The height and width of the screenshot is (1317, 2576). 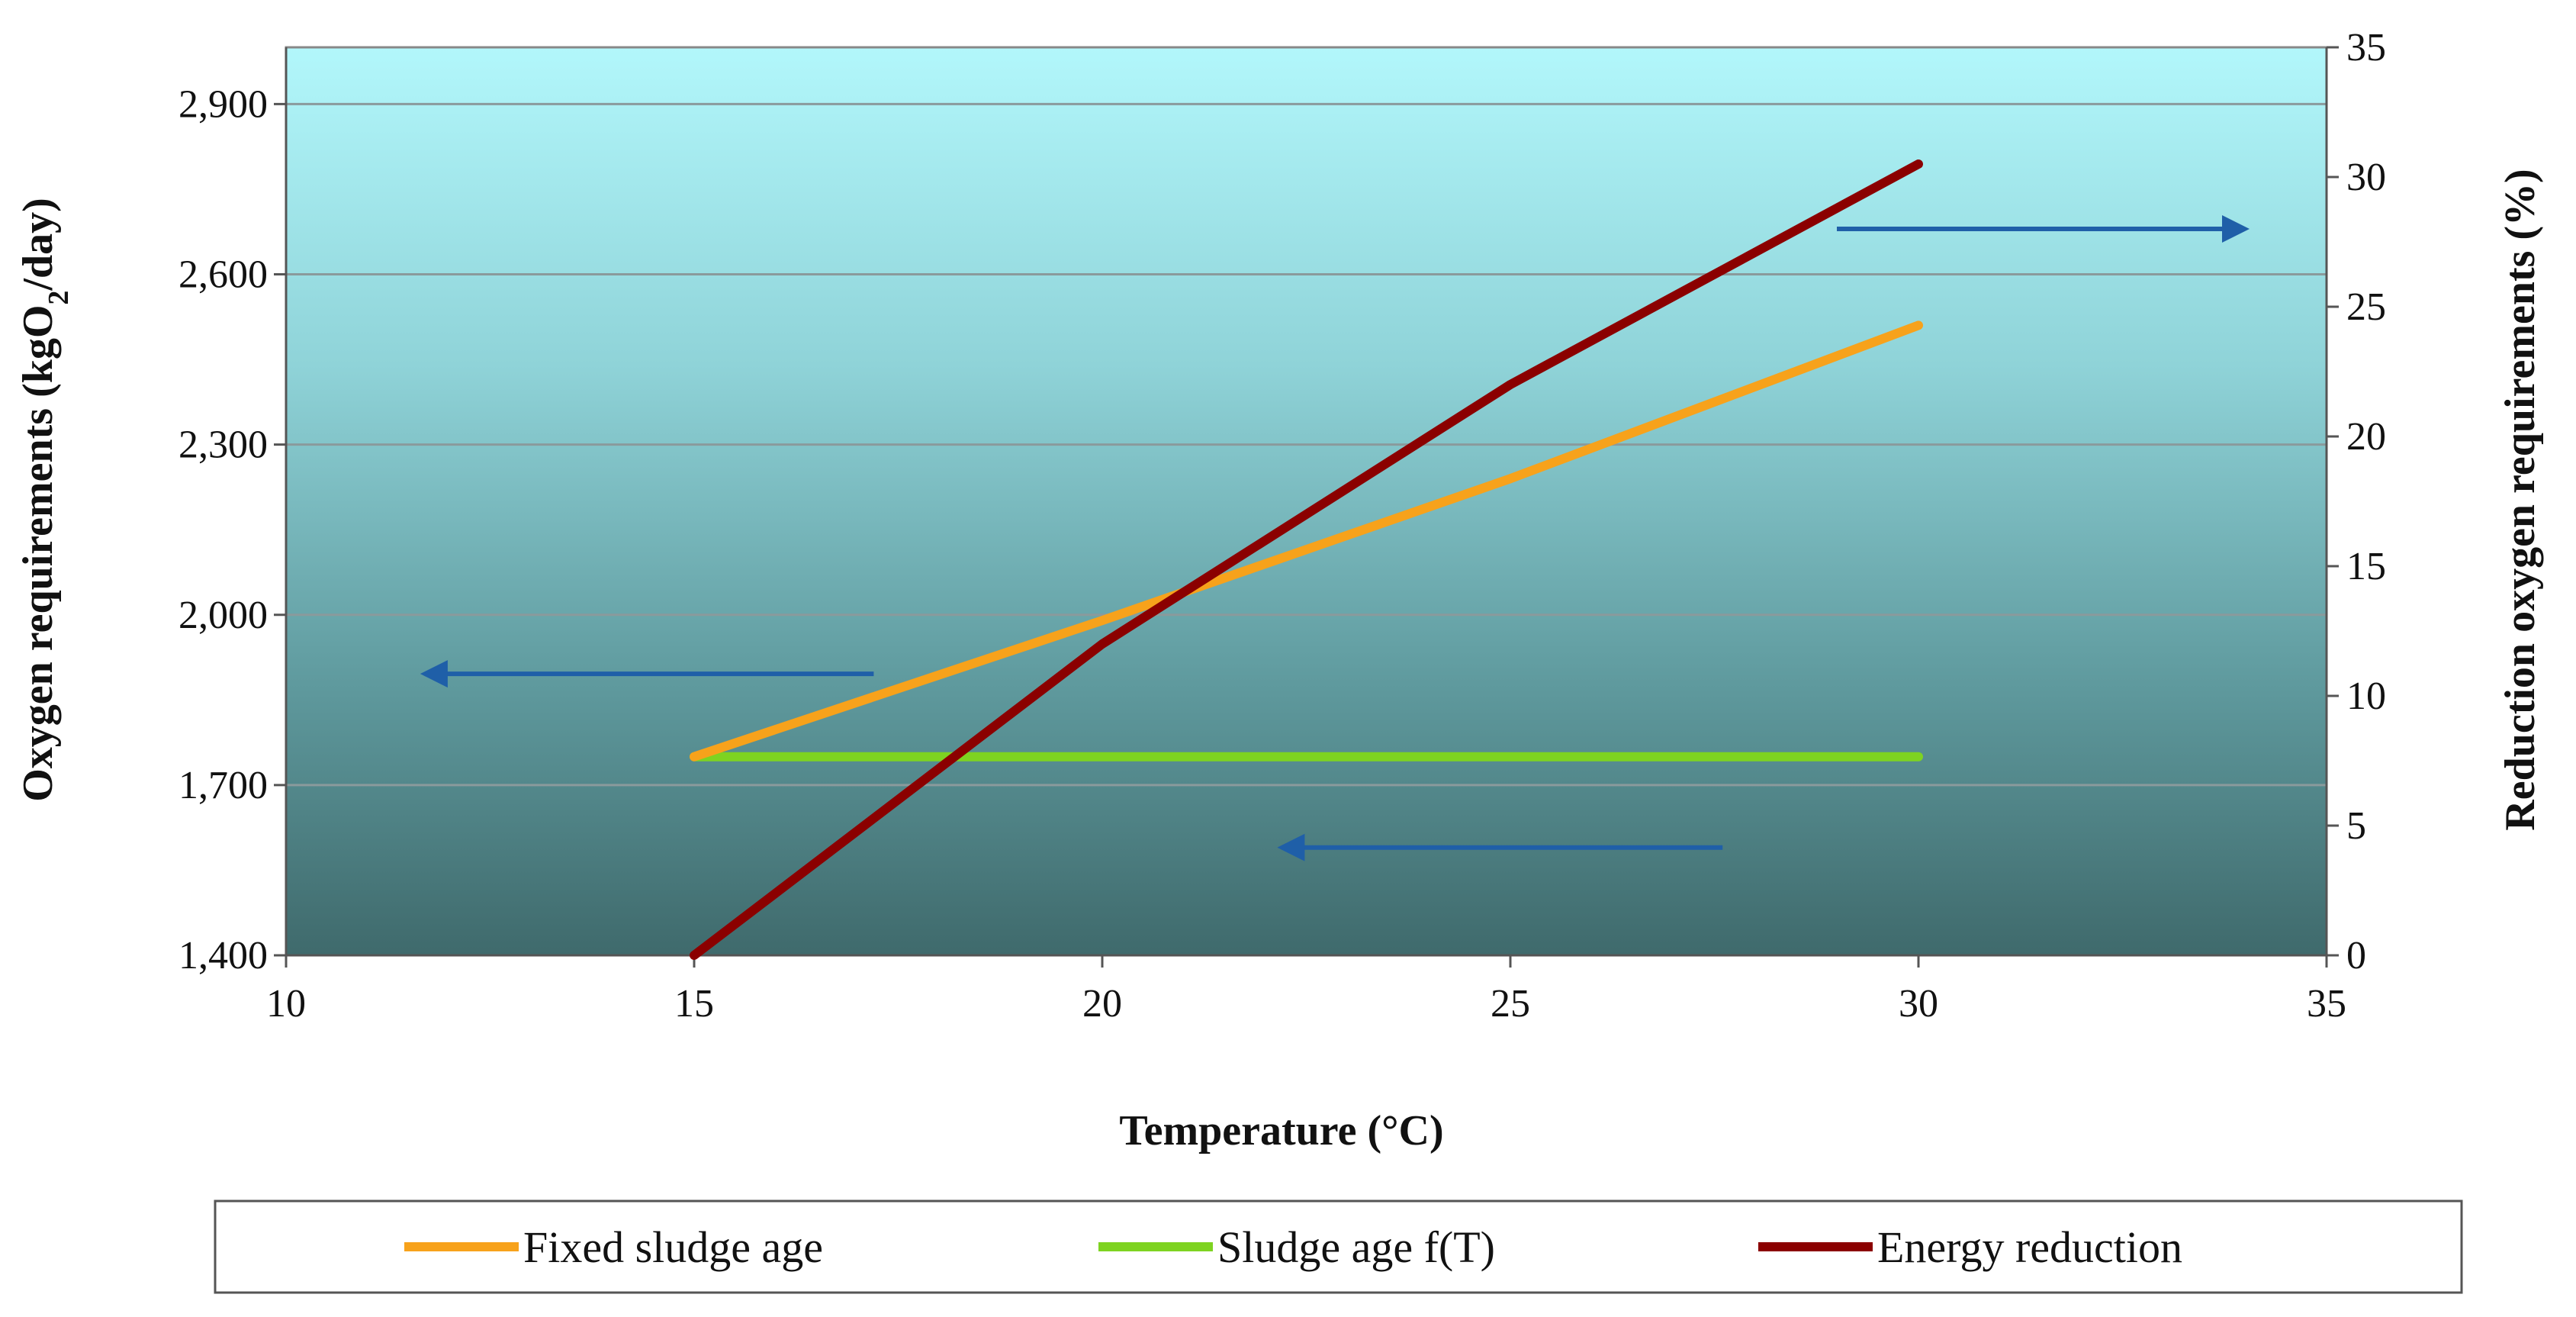 I want to click on legend-label-fixed-sludge-age: Fixed sludge age, so click(x=673, y=1247).